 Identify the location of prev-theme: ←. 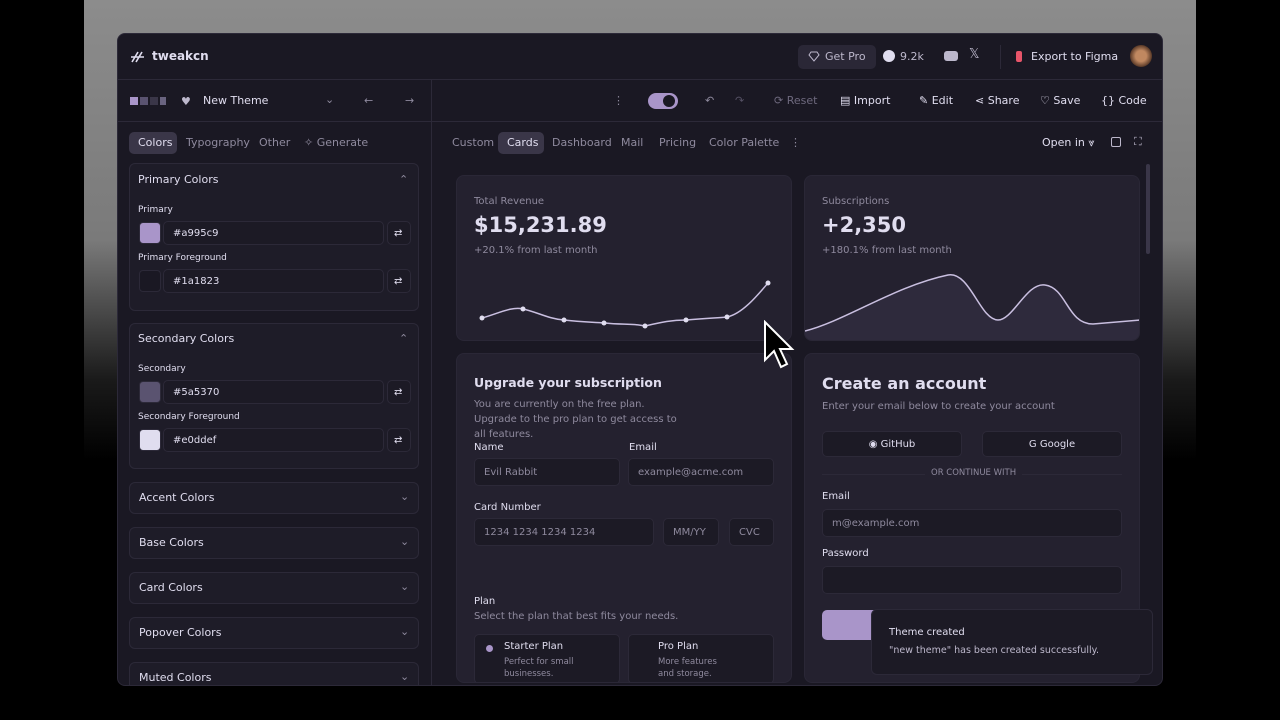
(369, 100).